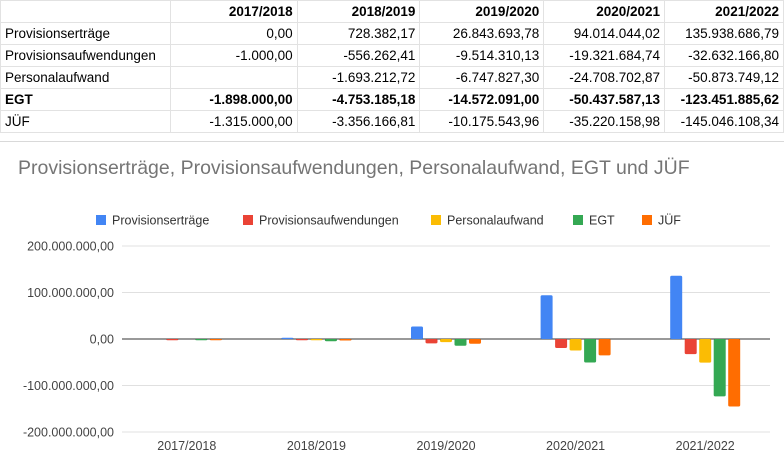  Describe the element at coordinates (495, 221) in the screenshot. I see `legend-label: Personalaufwand` at that location.